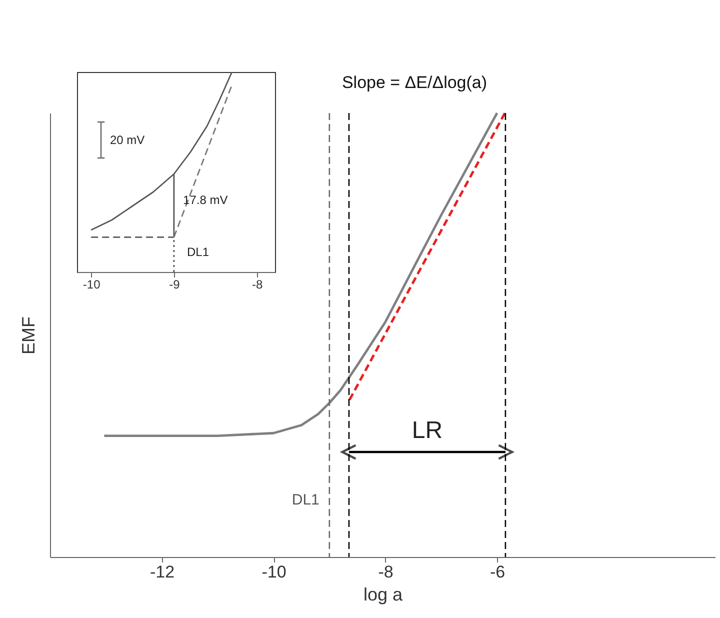 The height and width of the screenshot is (618, 720). I want to click on x-tick-label: -6, so click(498, 572).